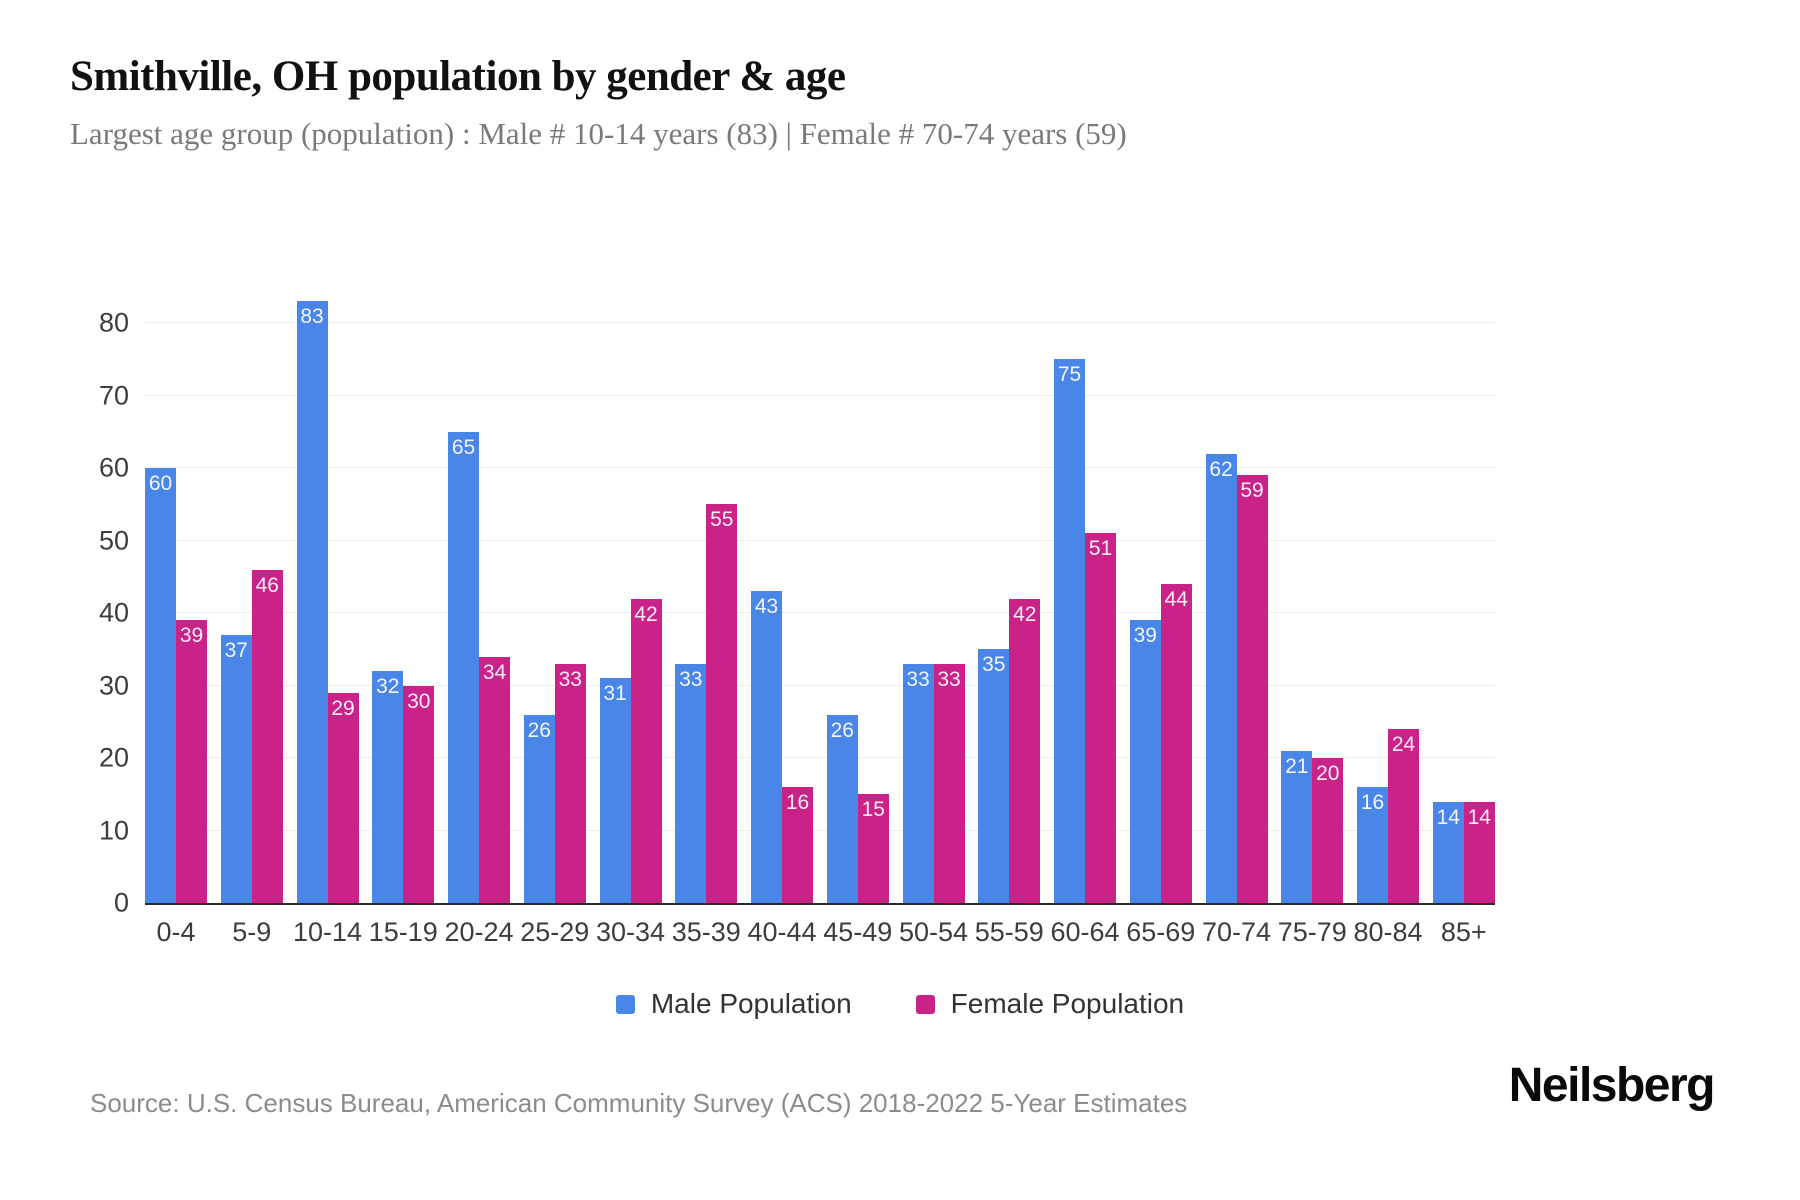 Image resolution: width=1800 pixels, height=1200 pixels. What do you see at coordinates (706, 932) in the screenshot?
I see `x-axis-category-label-35-39: 35-39` at bounding box center [706, 932].